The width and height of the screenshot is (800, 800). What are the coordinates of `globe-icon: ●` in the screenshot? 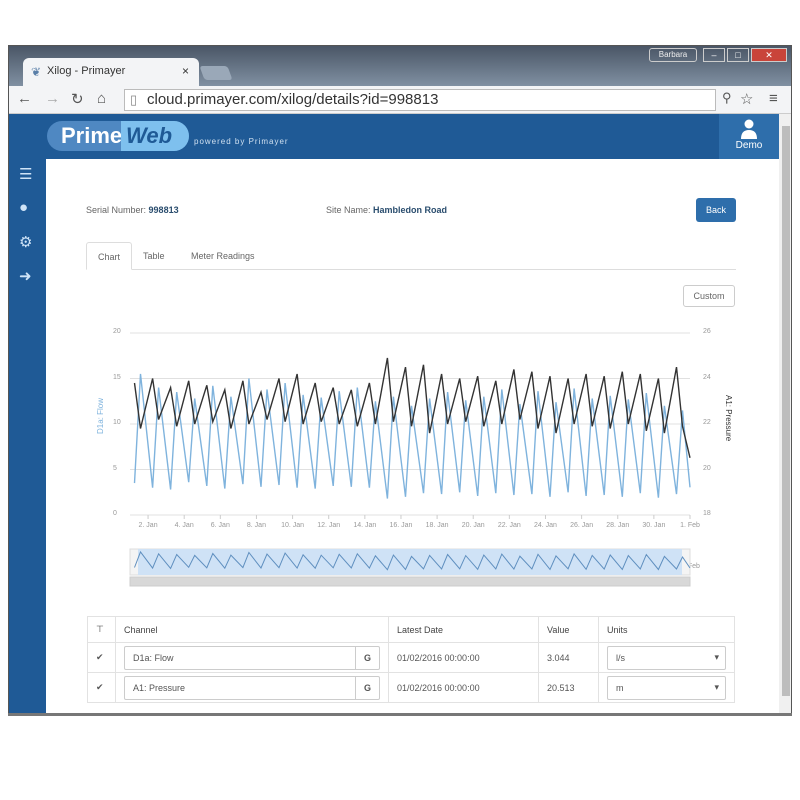 It's located at (24, 207).